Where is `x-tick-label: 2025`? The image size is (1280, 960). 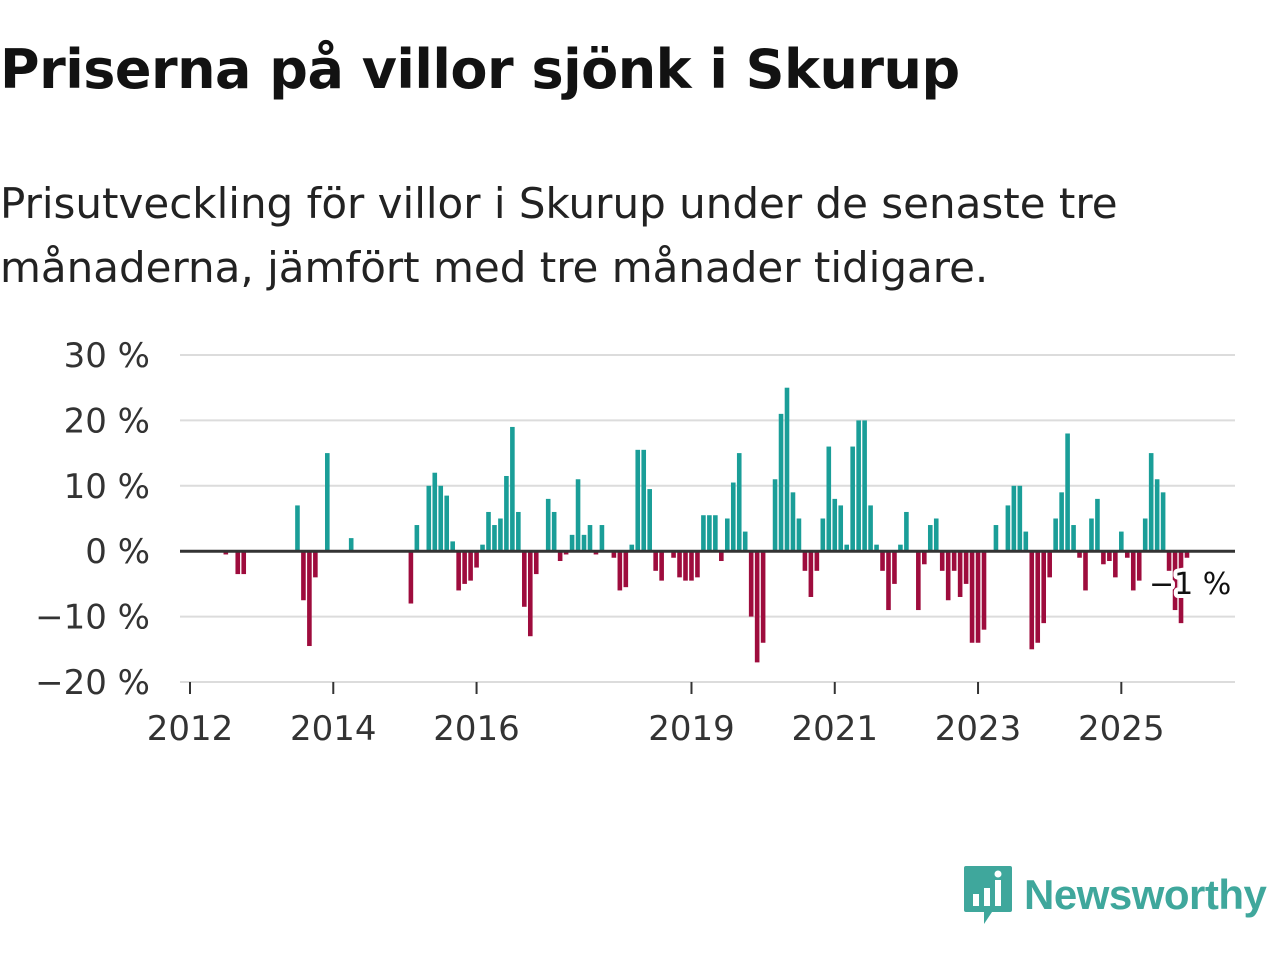 x-tick-label: 2025 is located at coordinates (1121, 729).